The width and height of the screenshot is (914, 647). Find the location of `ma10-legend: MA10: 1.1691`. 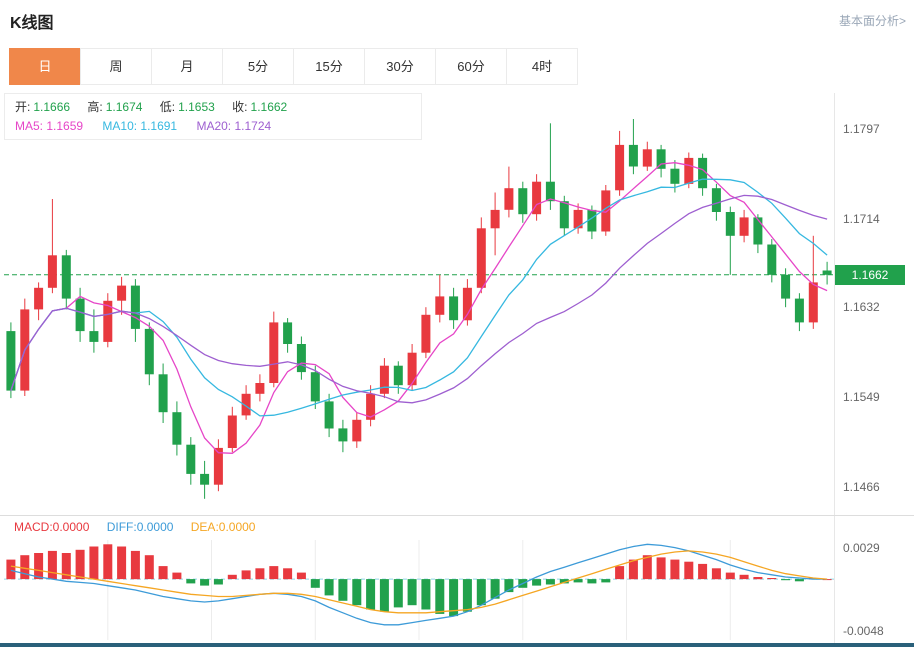

ma10-legend: MA10: 1.1691 is located at coordinates (140, 126).